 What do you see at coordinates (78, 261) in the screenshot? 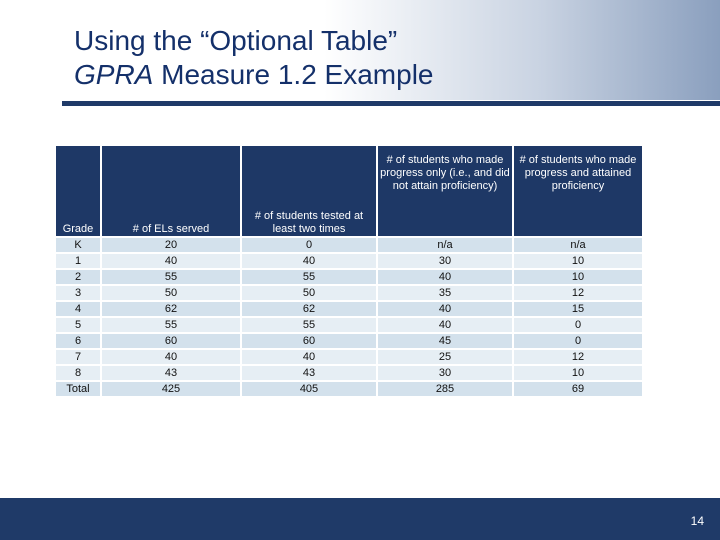
I see `grade-cell: 1` at bounding box center [78, 261].